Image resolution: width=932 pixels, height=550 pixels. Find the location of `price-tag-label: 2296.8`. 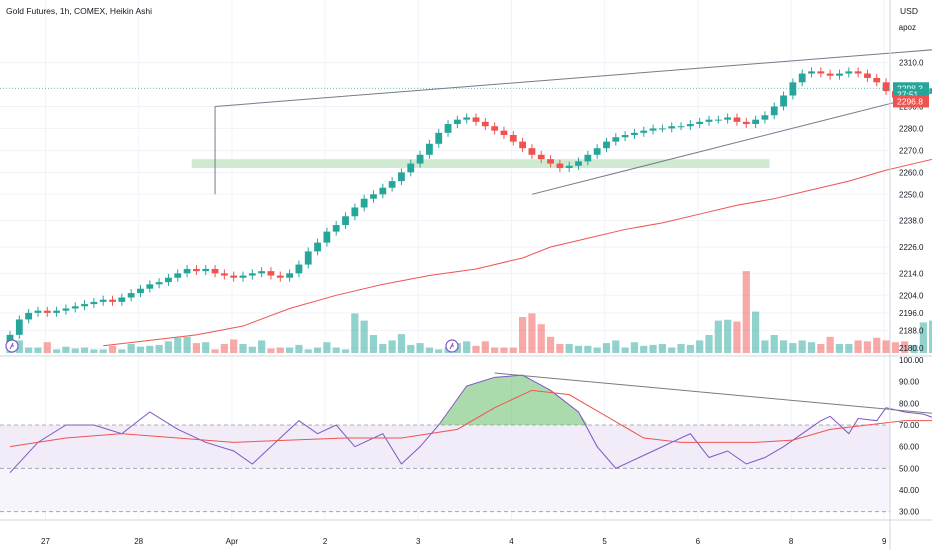

price-tag-label: 2296.8 is located at coordinates (910, 101).